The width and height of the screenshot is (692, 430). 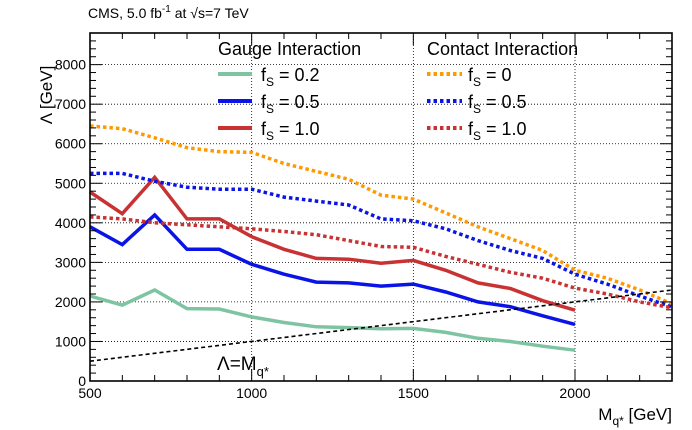 What do you see at coordinates (251, 393) in the screenshot?
I see `x-tick-label: 1000` at bounding box center [251, 393].